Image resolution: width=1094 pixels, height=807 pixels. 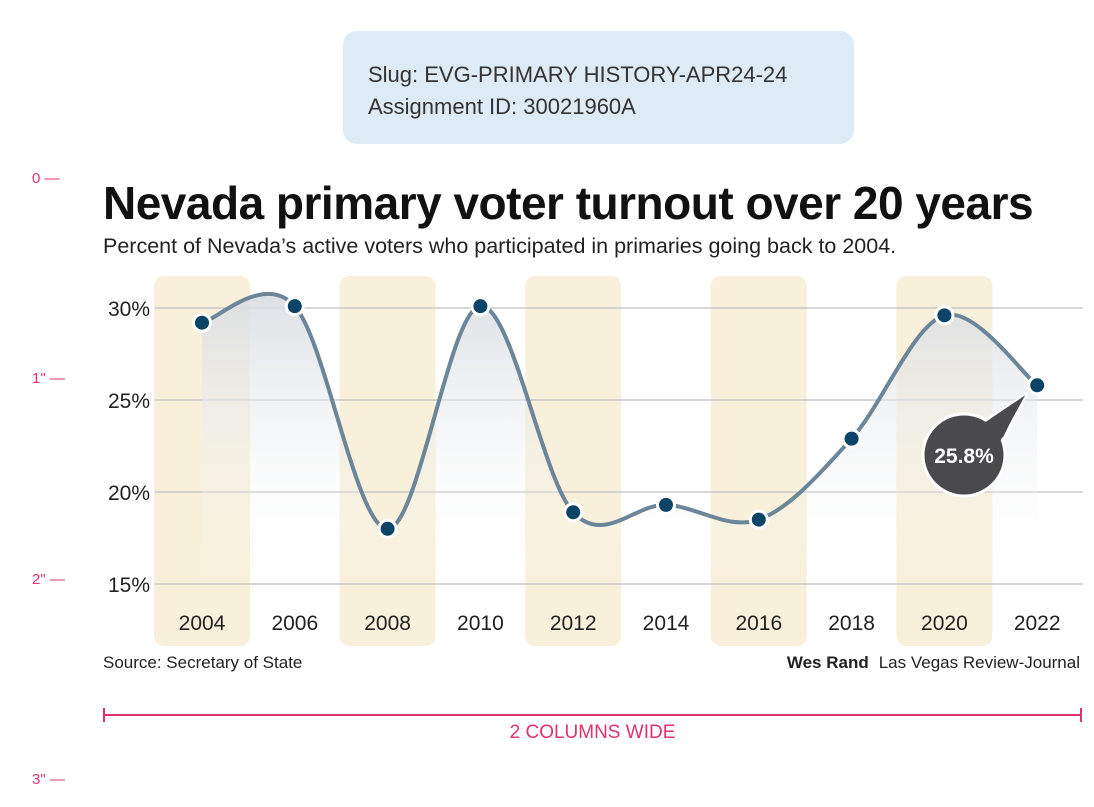 I want to click on data-point-2012, so click(x=573, y=512).